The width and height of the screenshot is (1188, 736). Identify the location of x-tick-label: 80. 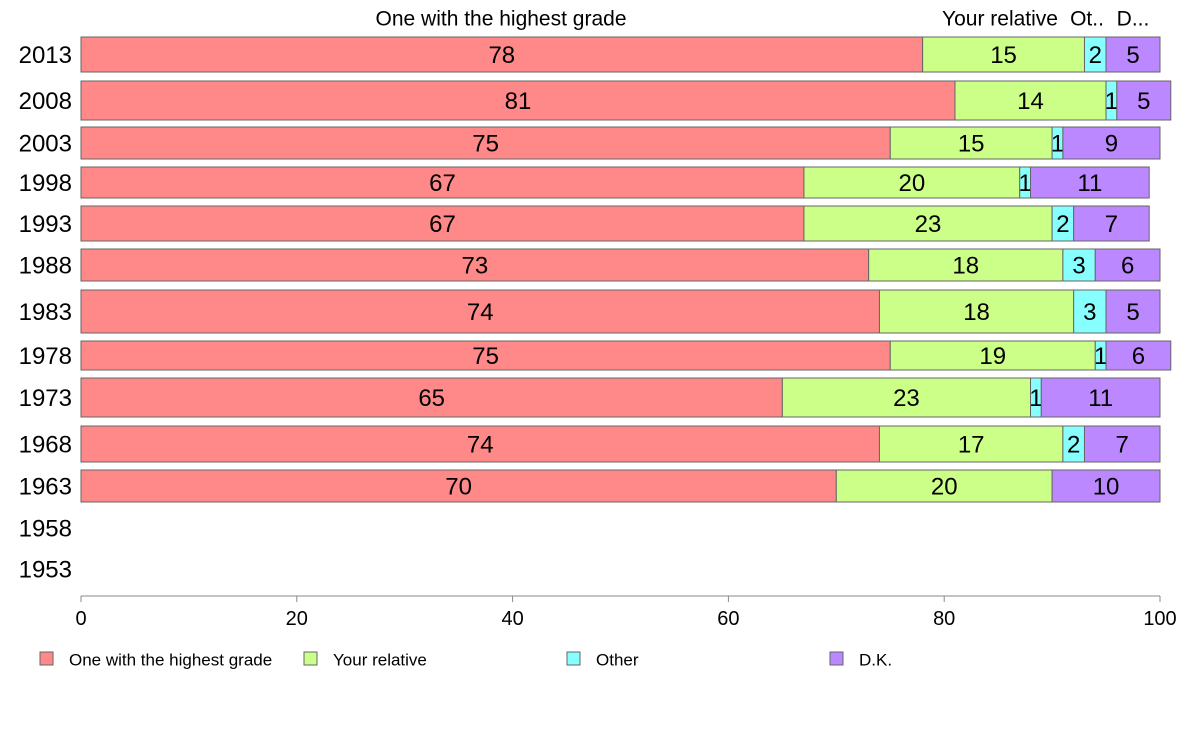
(944, 619).